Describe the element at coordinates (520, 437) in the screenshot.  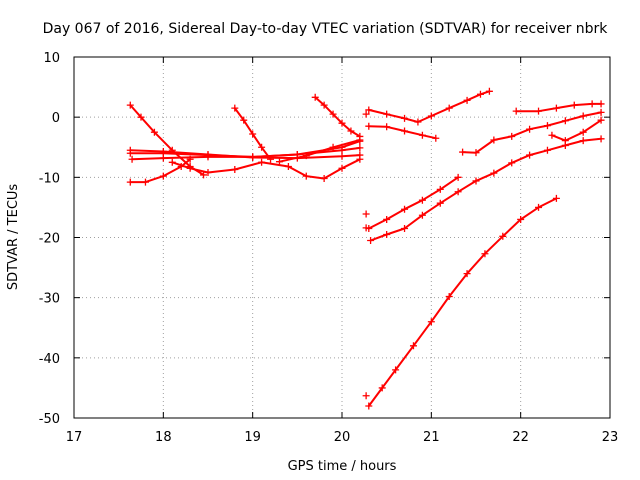
I see `x-tick-label: 22` at that location.